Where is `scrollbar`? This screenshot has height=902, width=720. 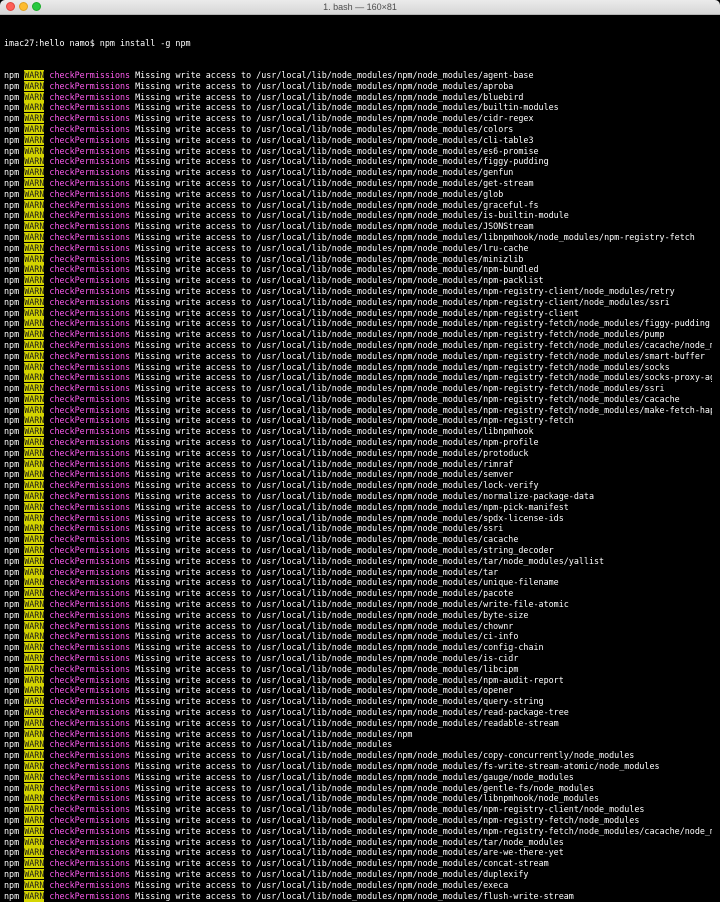 scrollbar is located at coordinates (716, 458).